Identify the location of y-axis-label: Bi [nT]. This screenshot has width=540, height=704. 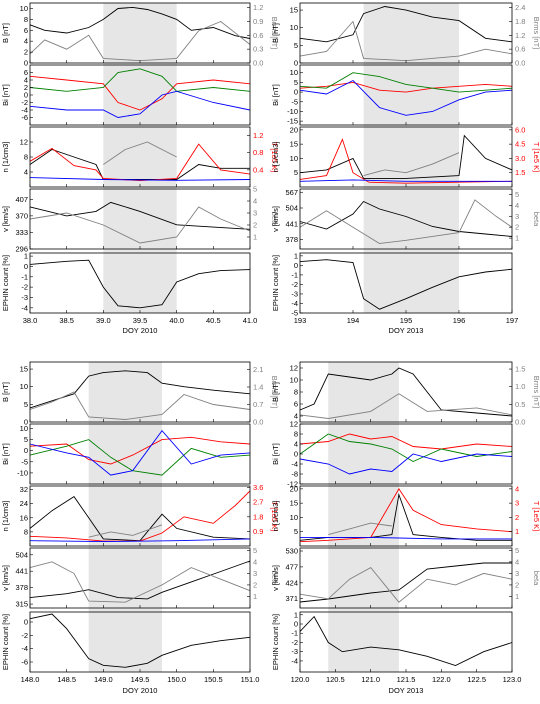
(275, 95).